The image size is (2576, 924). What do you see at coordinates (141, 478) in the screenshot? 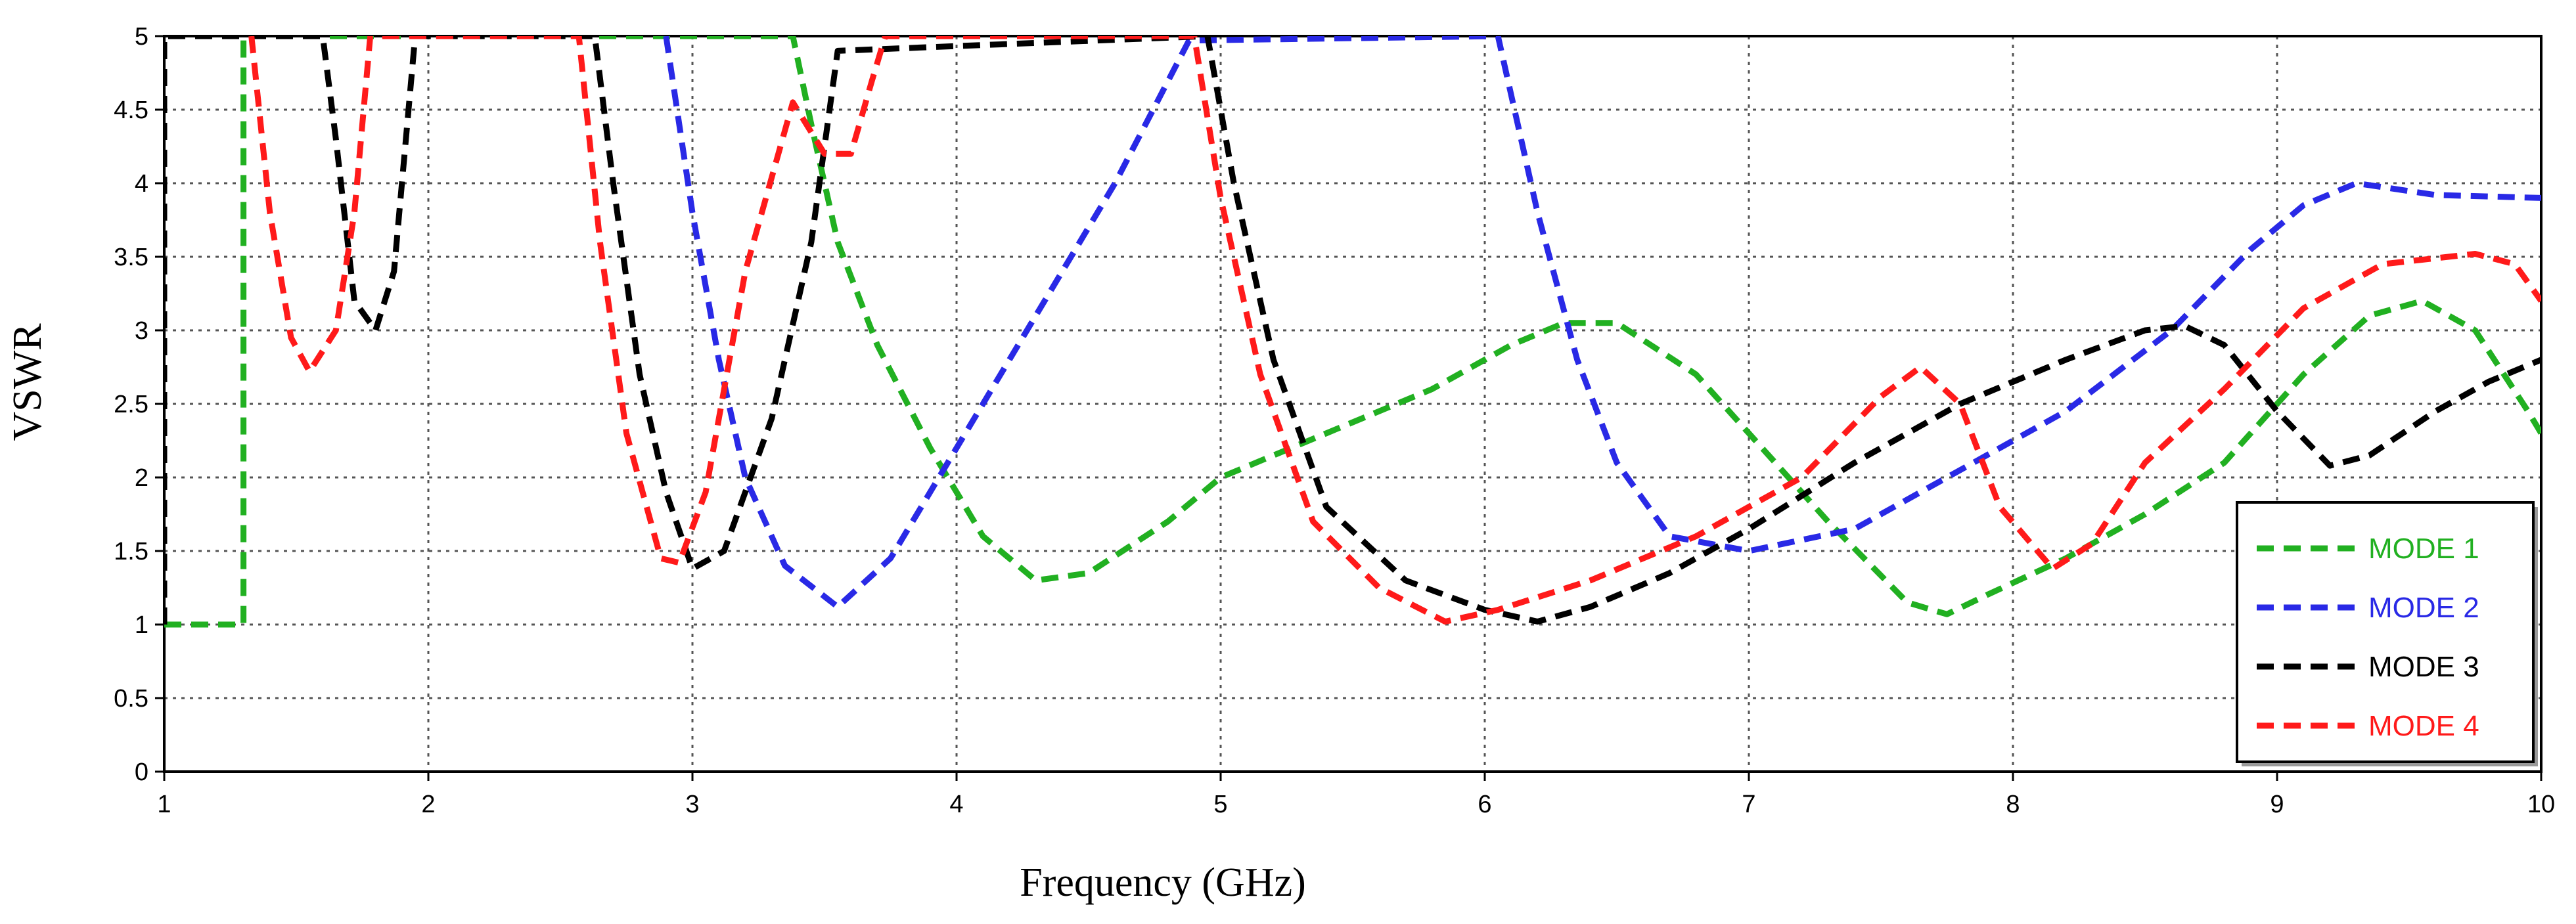
I see `y-tick-label-4: 2` at bounding box center [141, 478].